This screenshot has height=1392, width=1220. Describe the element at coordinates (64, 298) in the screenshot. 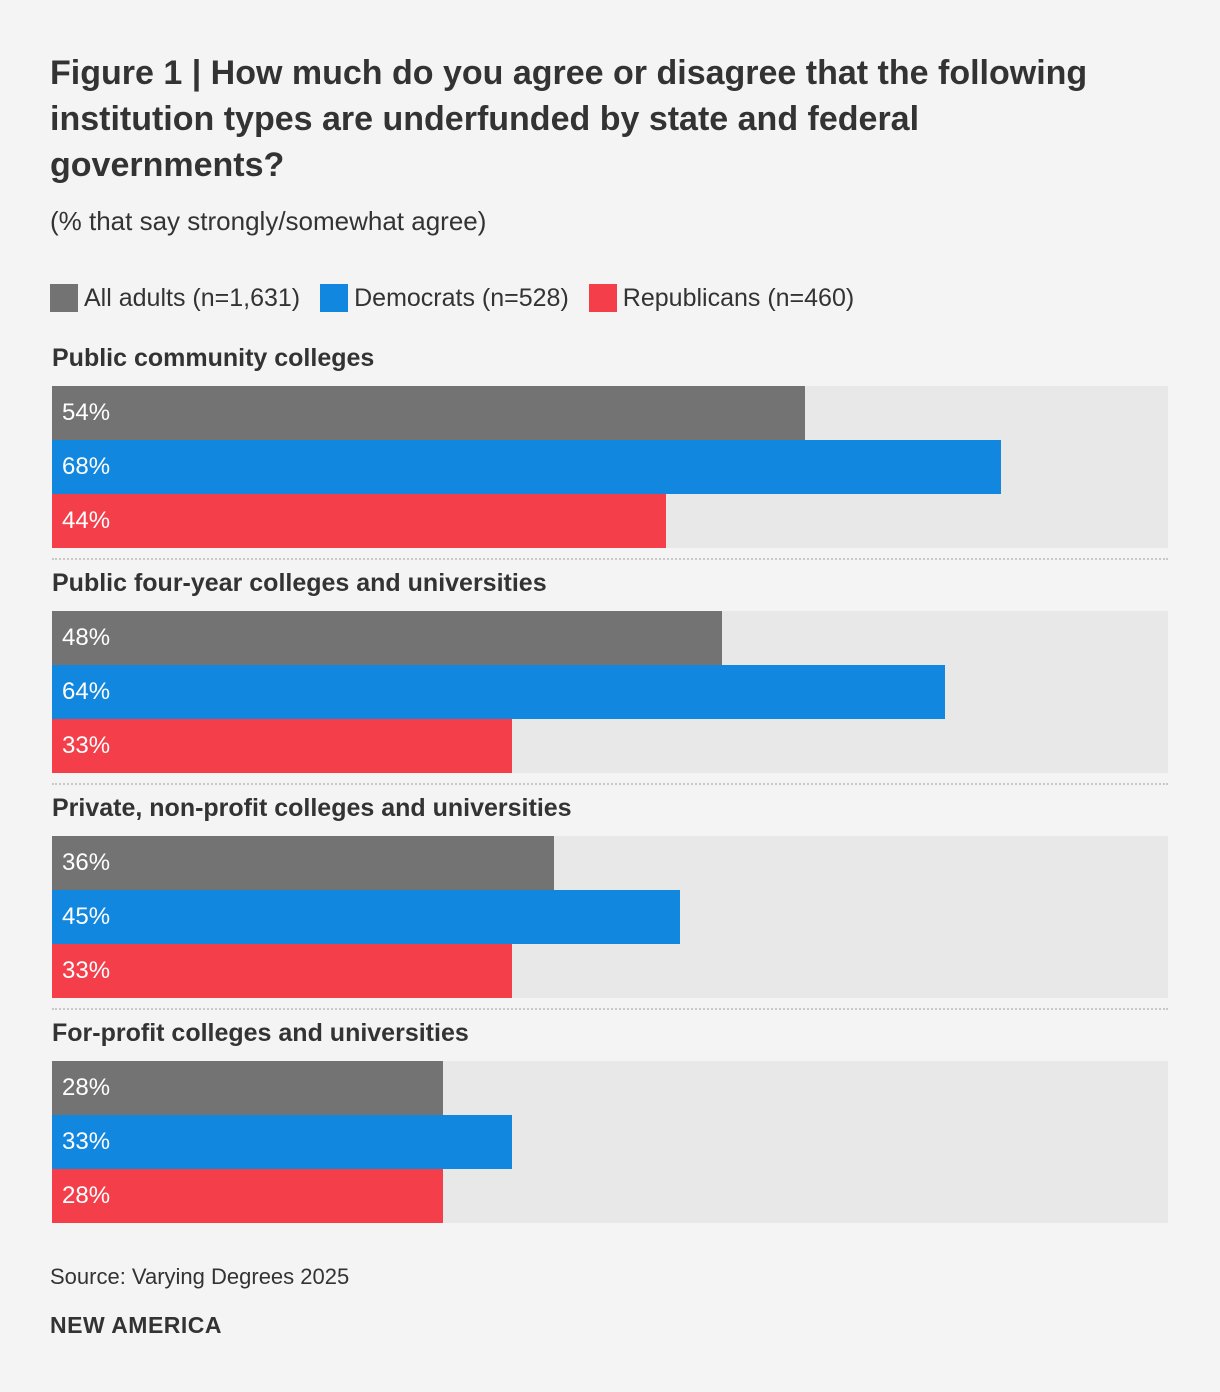

I see `legend-swatch-all-adults` at that location.